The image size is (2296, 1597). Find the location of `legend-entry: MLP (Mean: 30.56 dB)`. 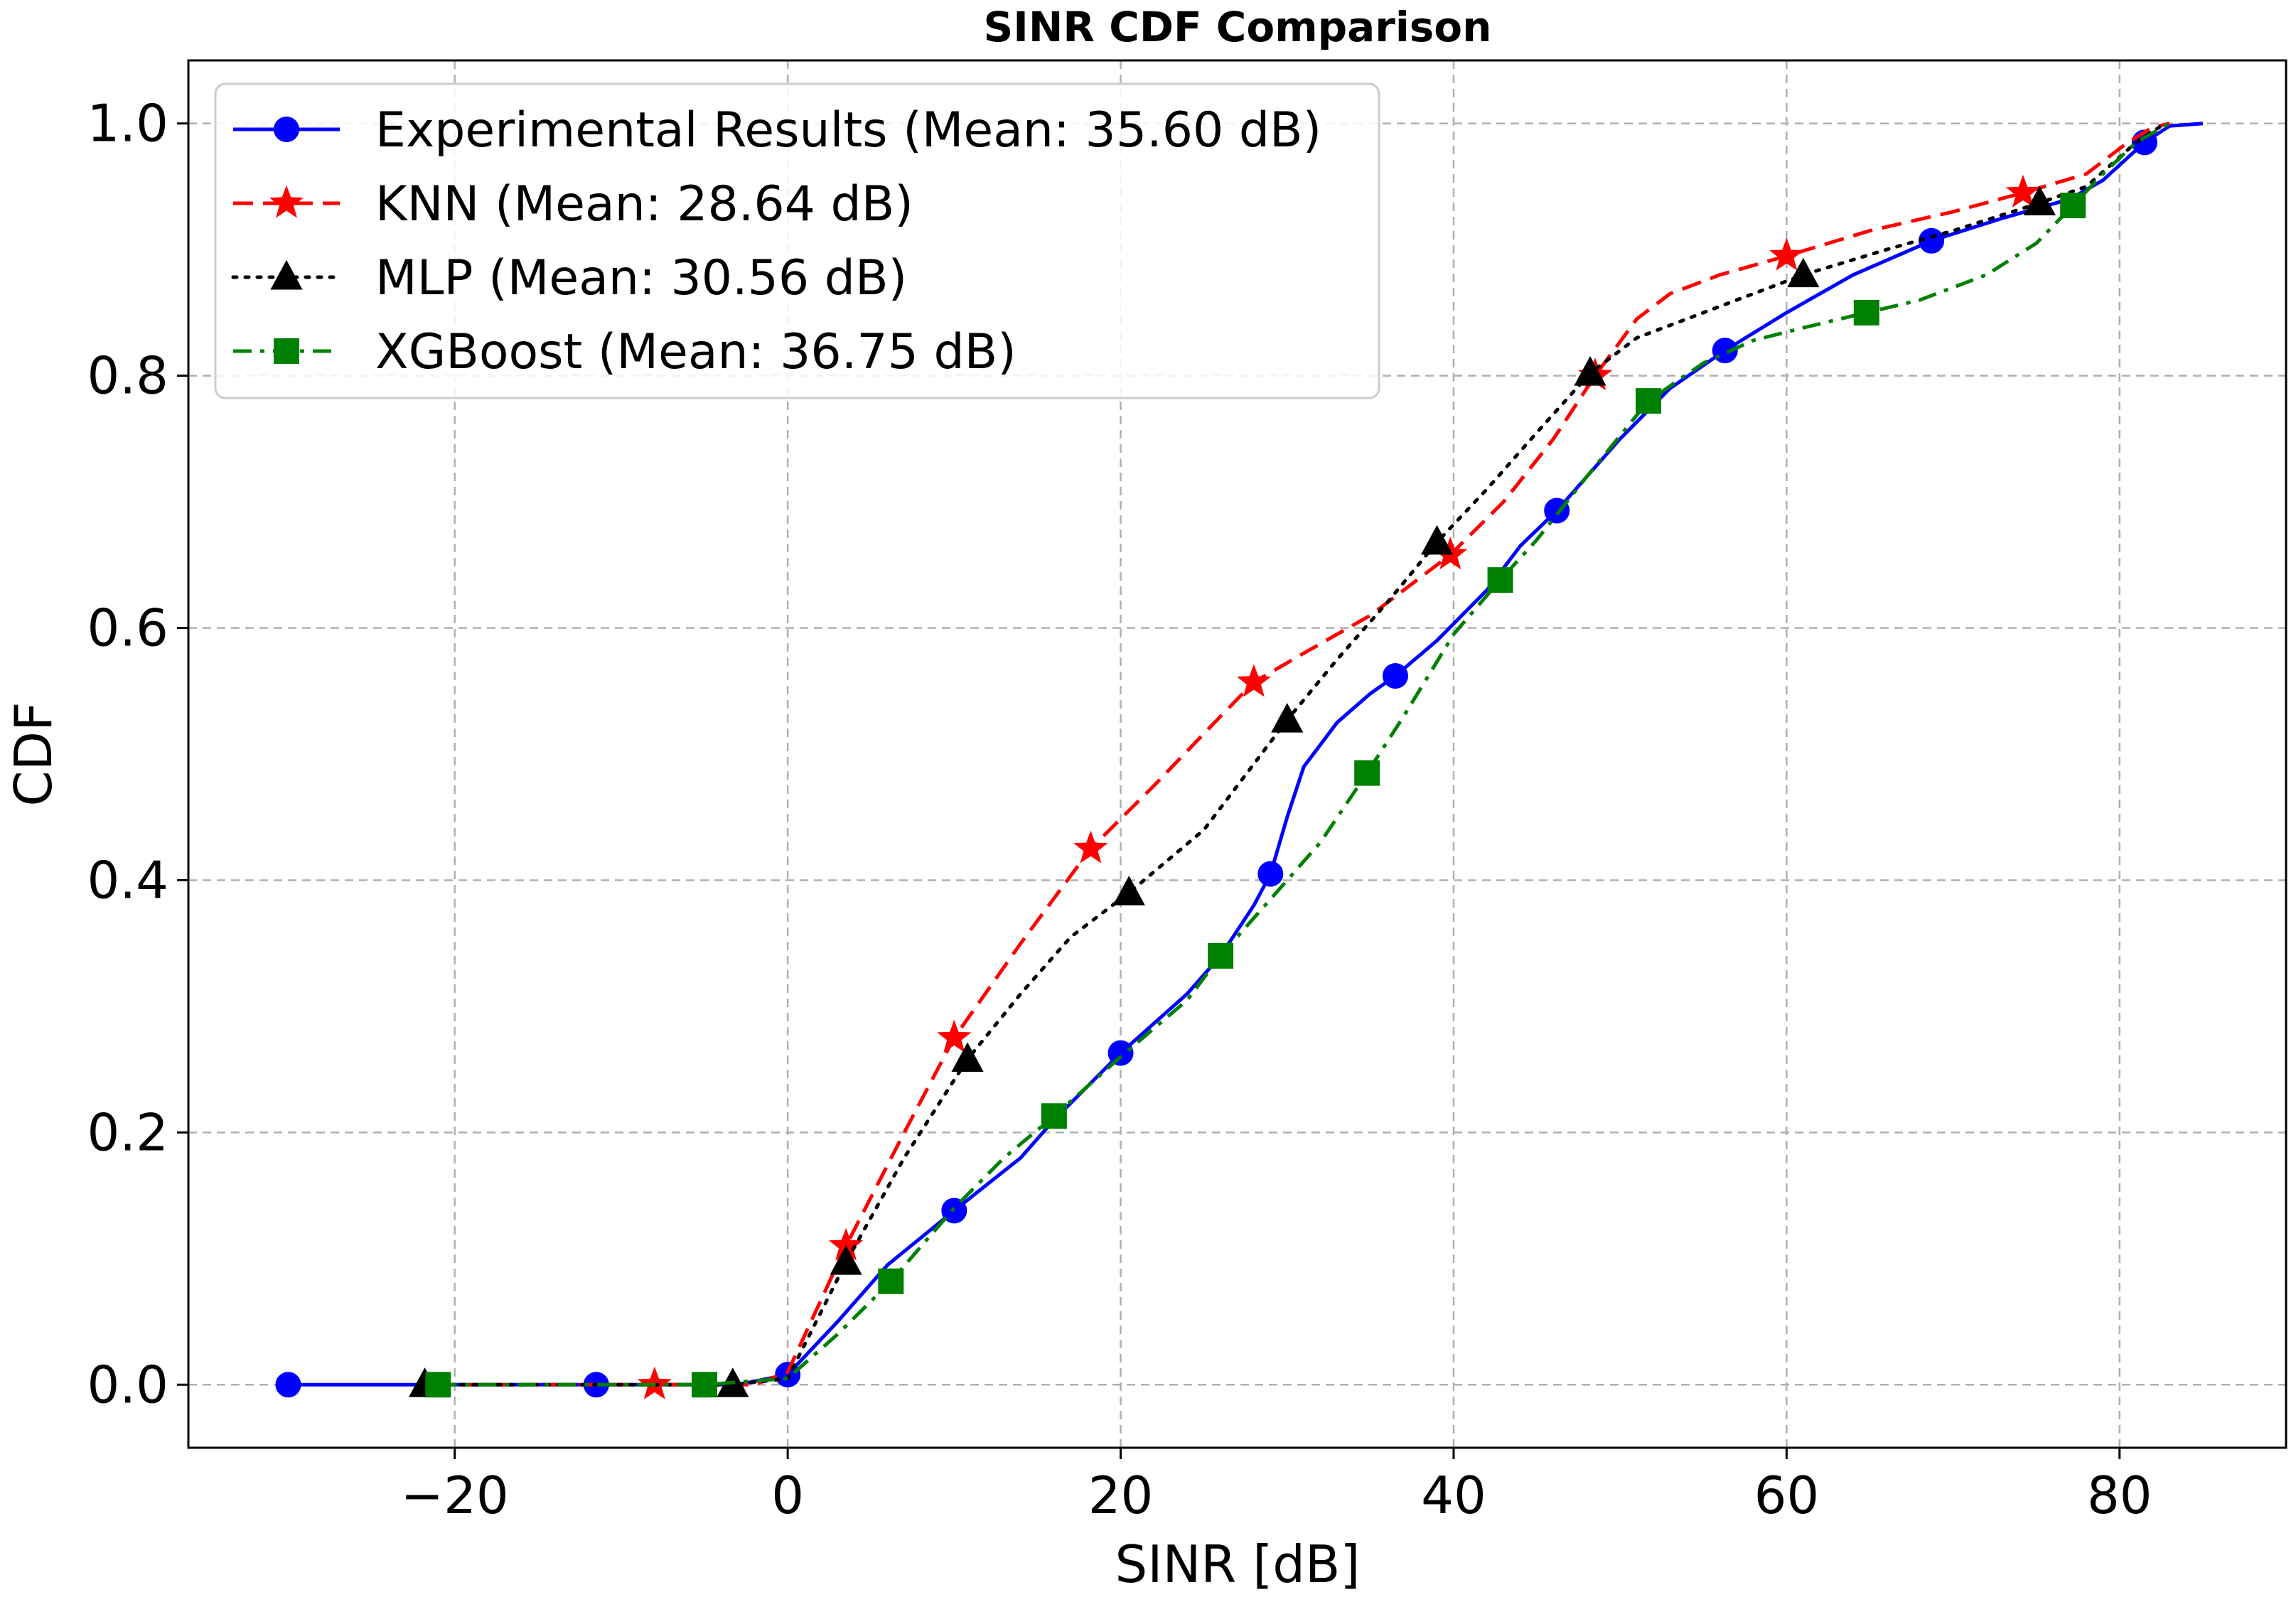

legend-entry: MLP (Mean: 30.56 dB) is located at coordinates (569, 278).